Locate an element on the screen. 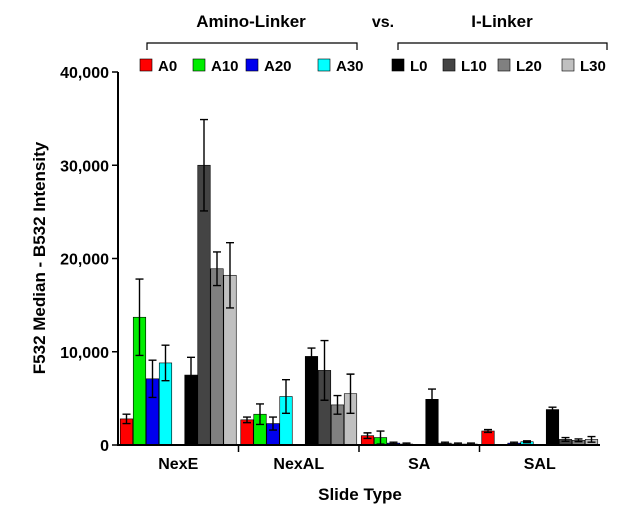  y-tick-label: 0 is located at coordinates (104, 446).